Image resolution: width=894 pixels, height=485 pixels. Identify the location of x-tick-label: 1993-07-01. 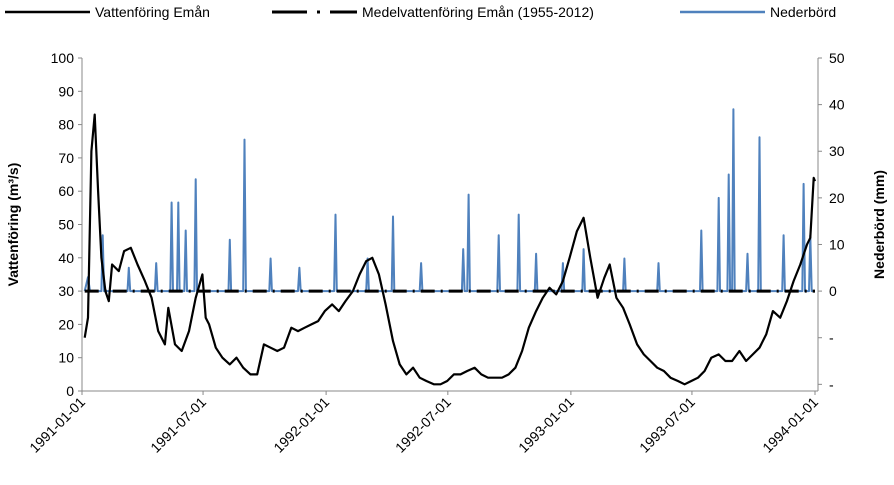
(667, 425).